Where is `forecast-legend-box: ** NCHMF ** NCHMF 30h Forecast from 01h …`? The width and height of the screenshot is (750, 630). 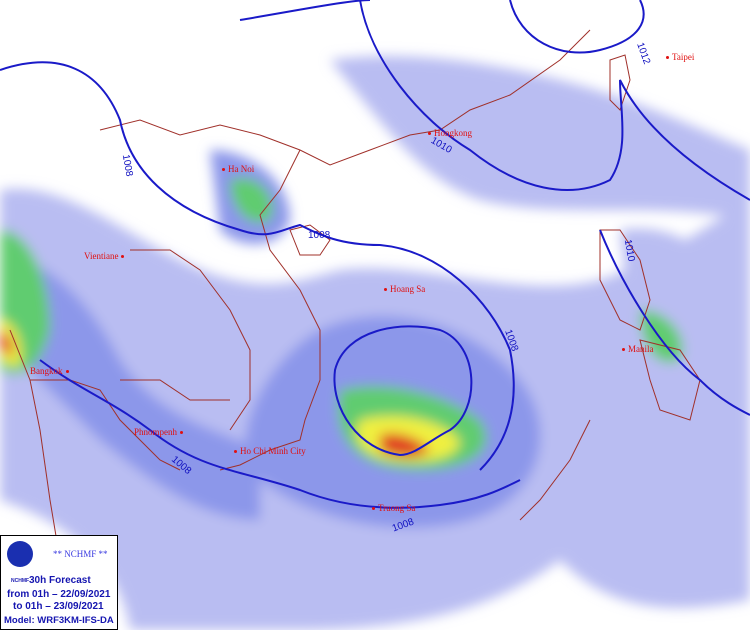 forecast-legend-box: ** NCHMF ** NCHMF 30h Forecast from 01h … is located at coordinates (59, 582).